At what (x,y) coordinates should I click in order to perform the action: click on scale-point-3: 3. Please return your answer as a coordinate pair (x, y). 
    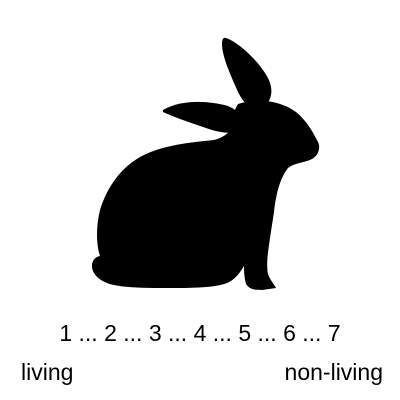
    Looking at the image, I should click on (155, 333).